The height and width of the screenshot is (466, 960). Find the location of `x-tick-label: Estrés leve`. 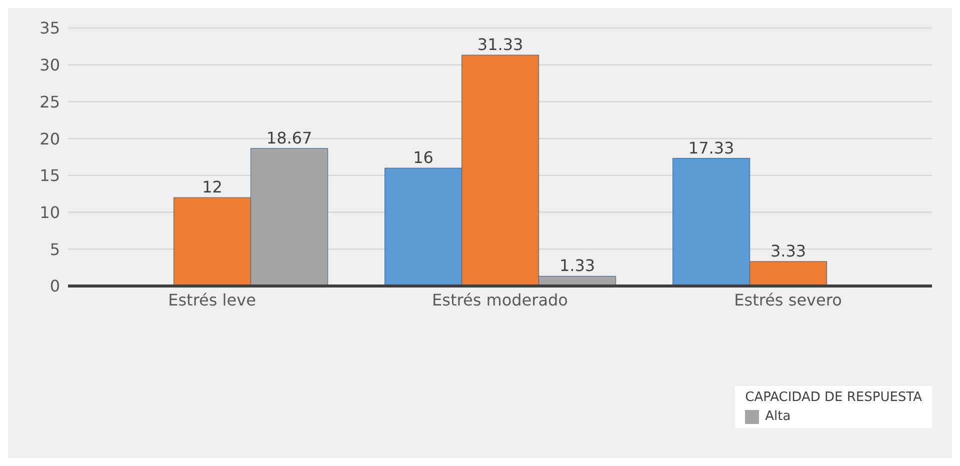

x-tick-label: Estrés leve is located at coordinates (212, 300).